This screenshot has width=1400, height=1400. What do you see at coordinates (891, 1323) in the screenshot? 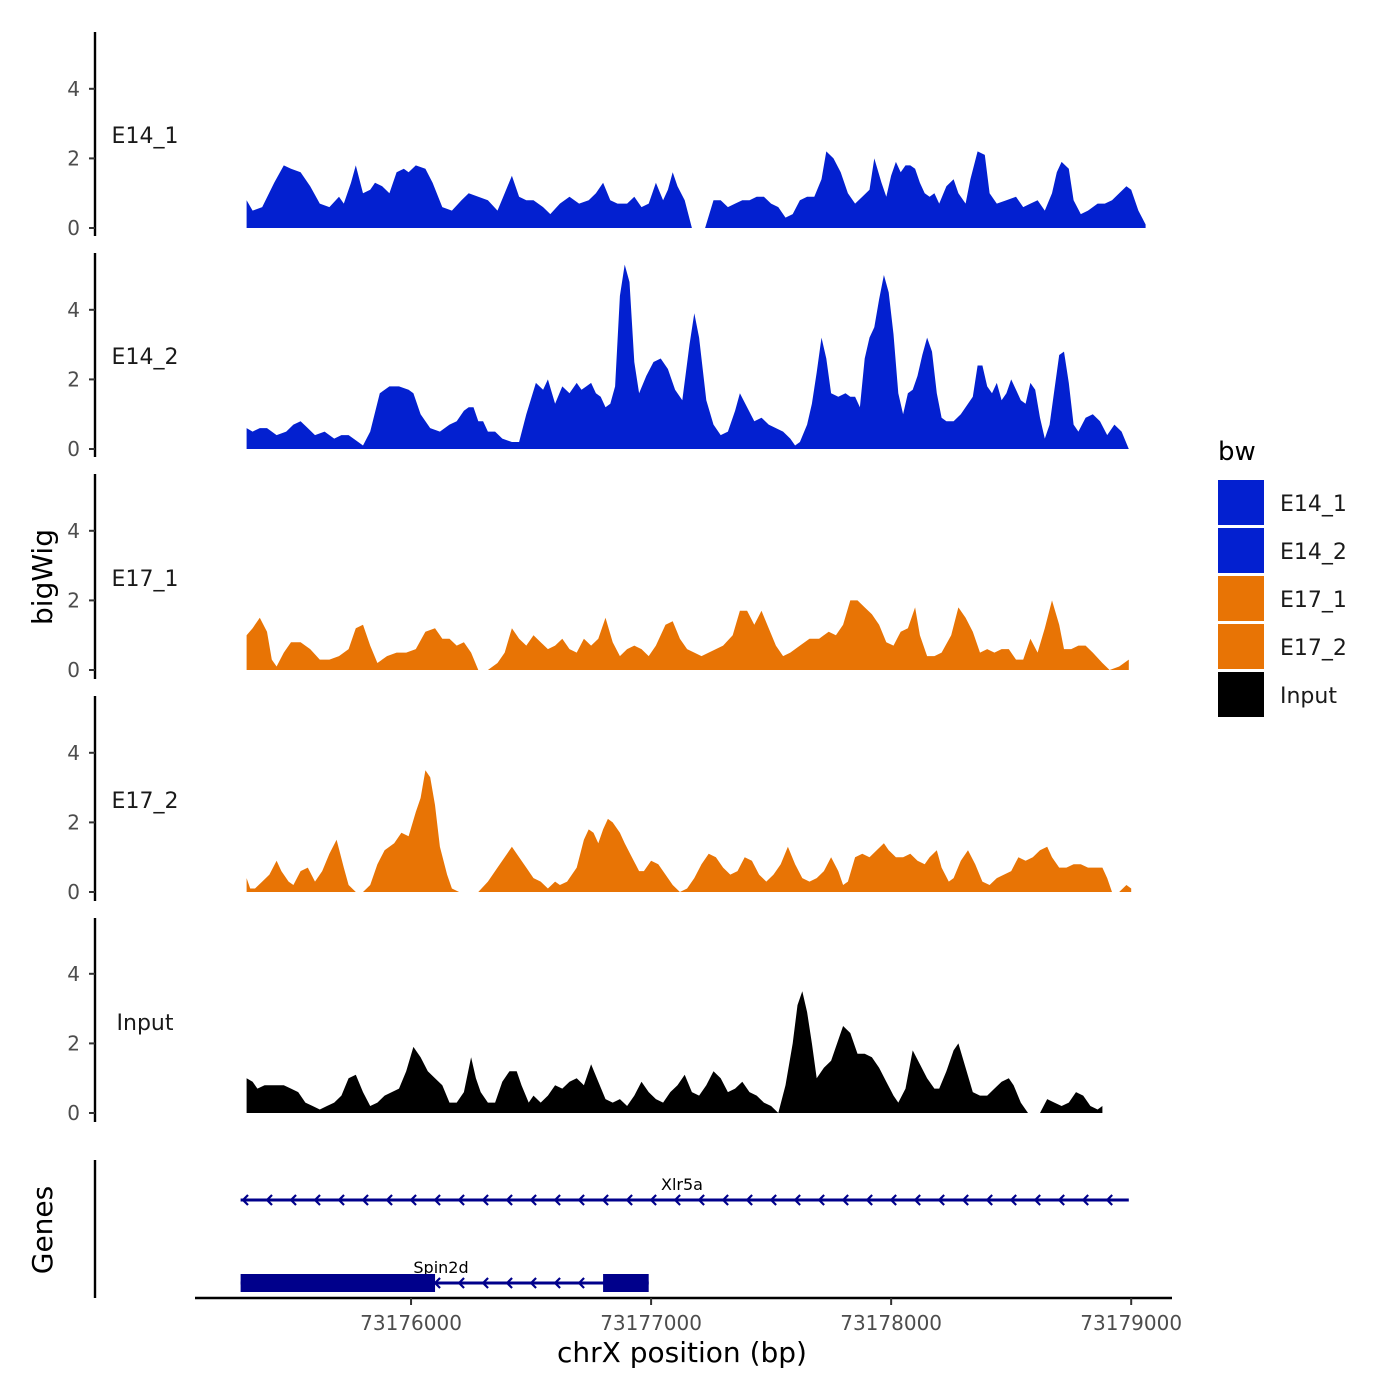
I see `x-tick-label: 73178000` at bounding box center [891, 1323].